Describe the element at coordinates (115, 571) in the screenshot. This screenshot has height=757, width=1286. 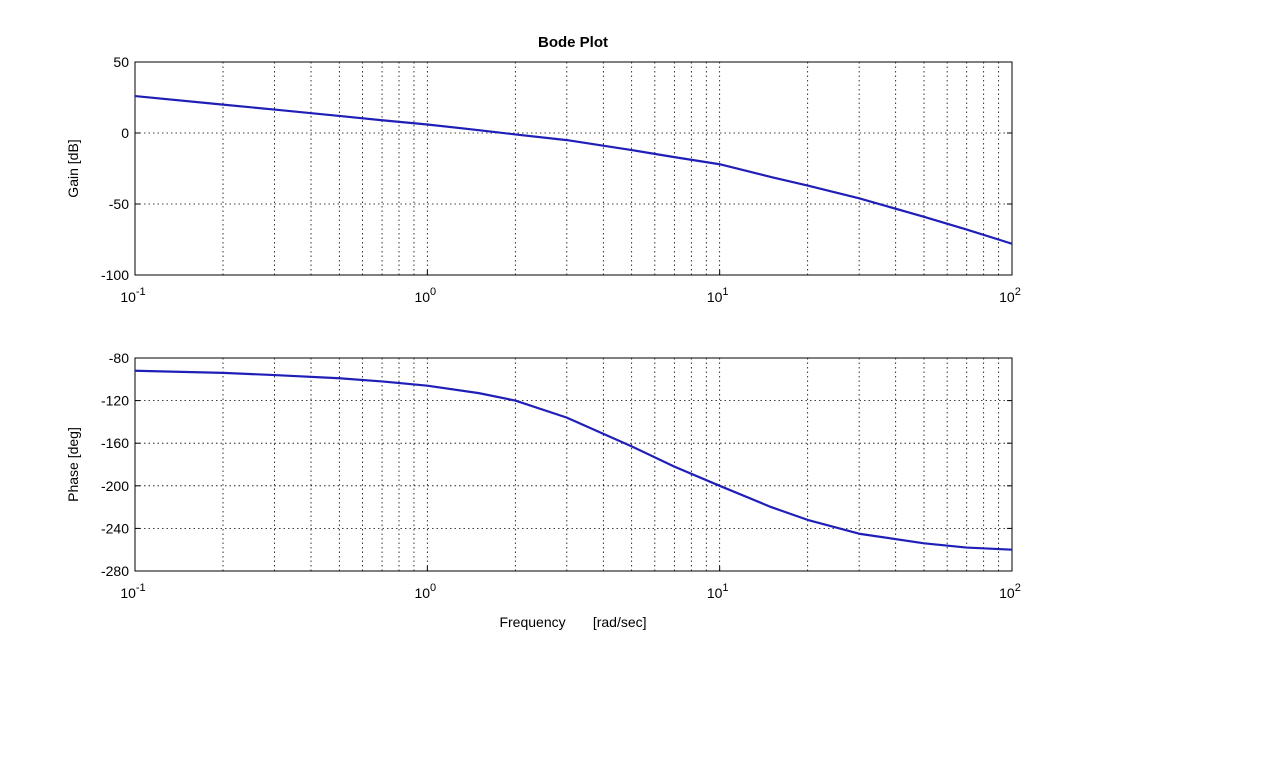
I see `y-tick-label: -280` at that location.